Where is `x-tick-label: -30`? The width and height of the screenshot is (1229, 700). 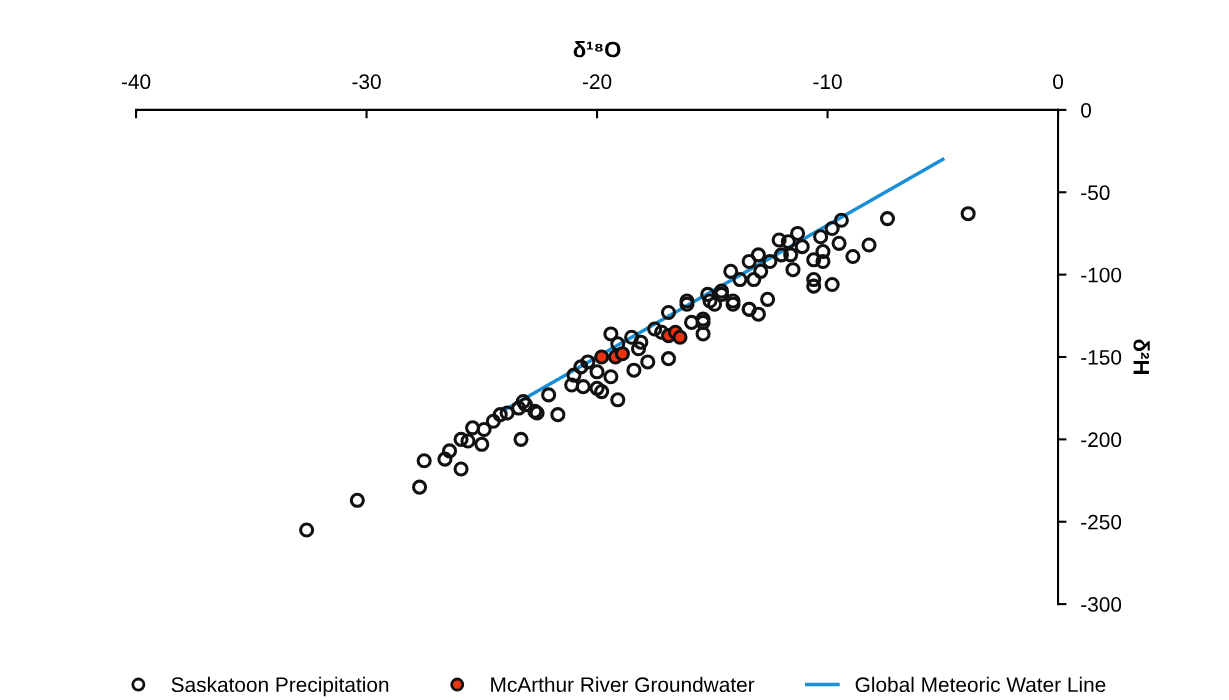
x-tick-label: -30 is located at coordinates (366, 82).